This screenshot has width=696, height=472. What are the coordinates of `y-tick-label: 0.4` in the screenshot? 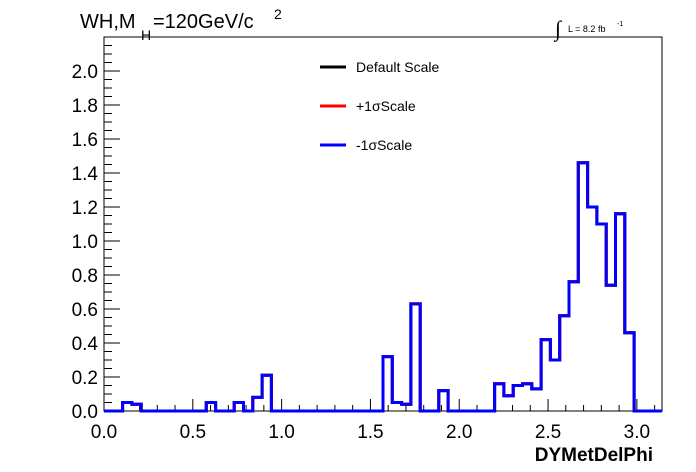 It's located at (85, 344).